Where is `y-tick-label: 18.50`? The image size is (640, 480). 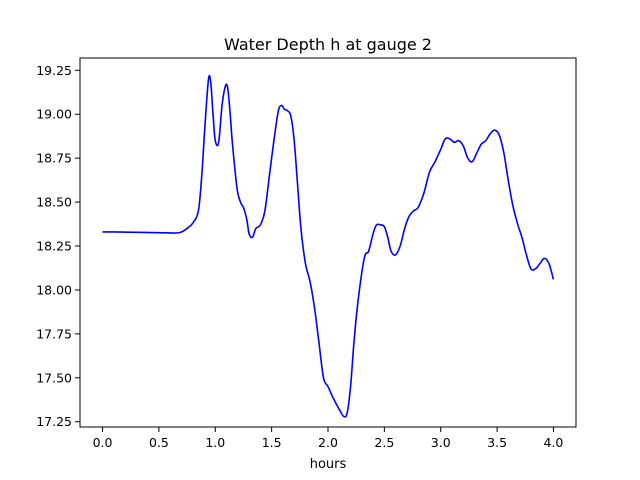 y-tick-label: 18.50 is located at coordinates (54, 202).